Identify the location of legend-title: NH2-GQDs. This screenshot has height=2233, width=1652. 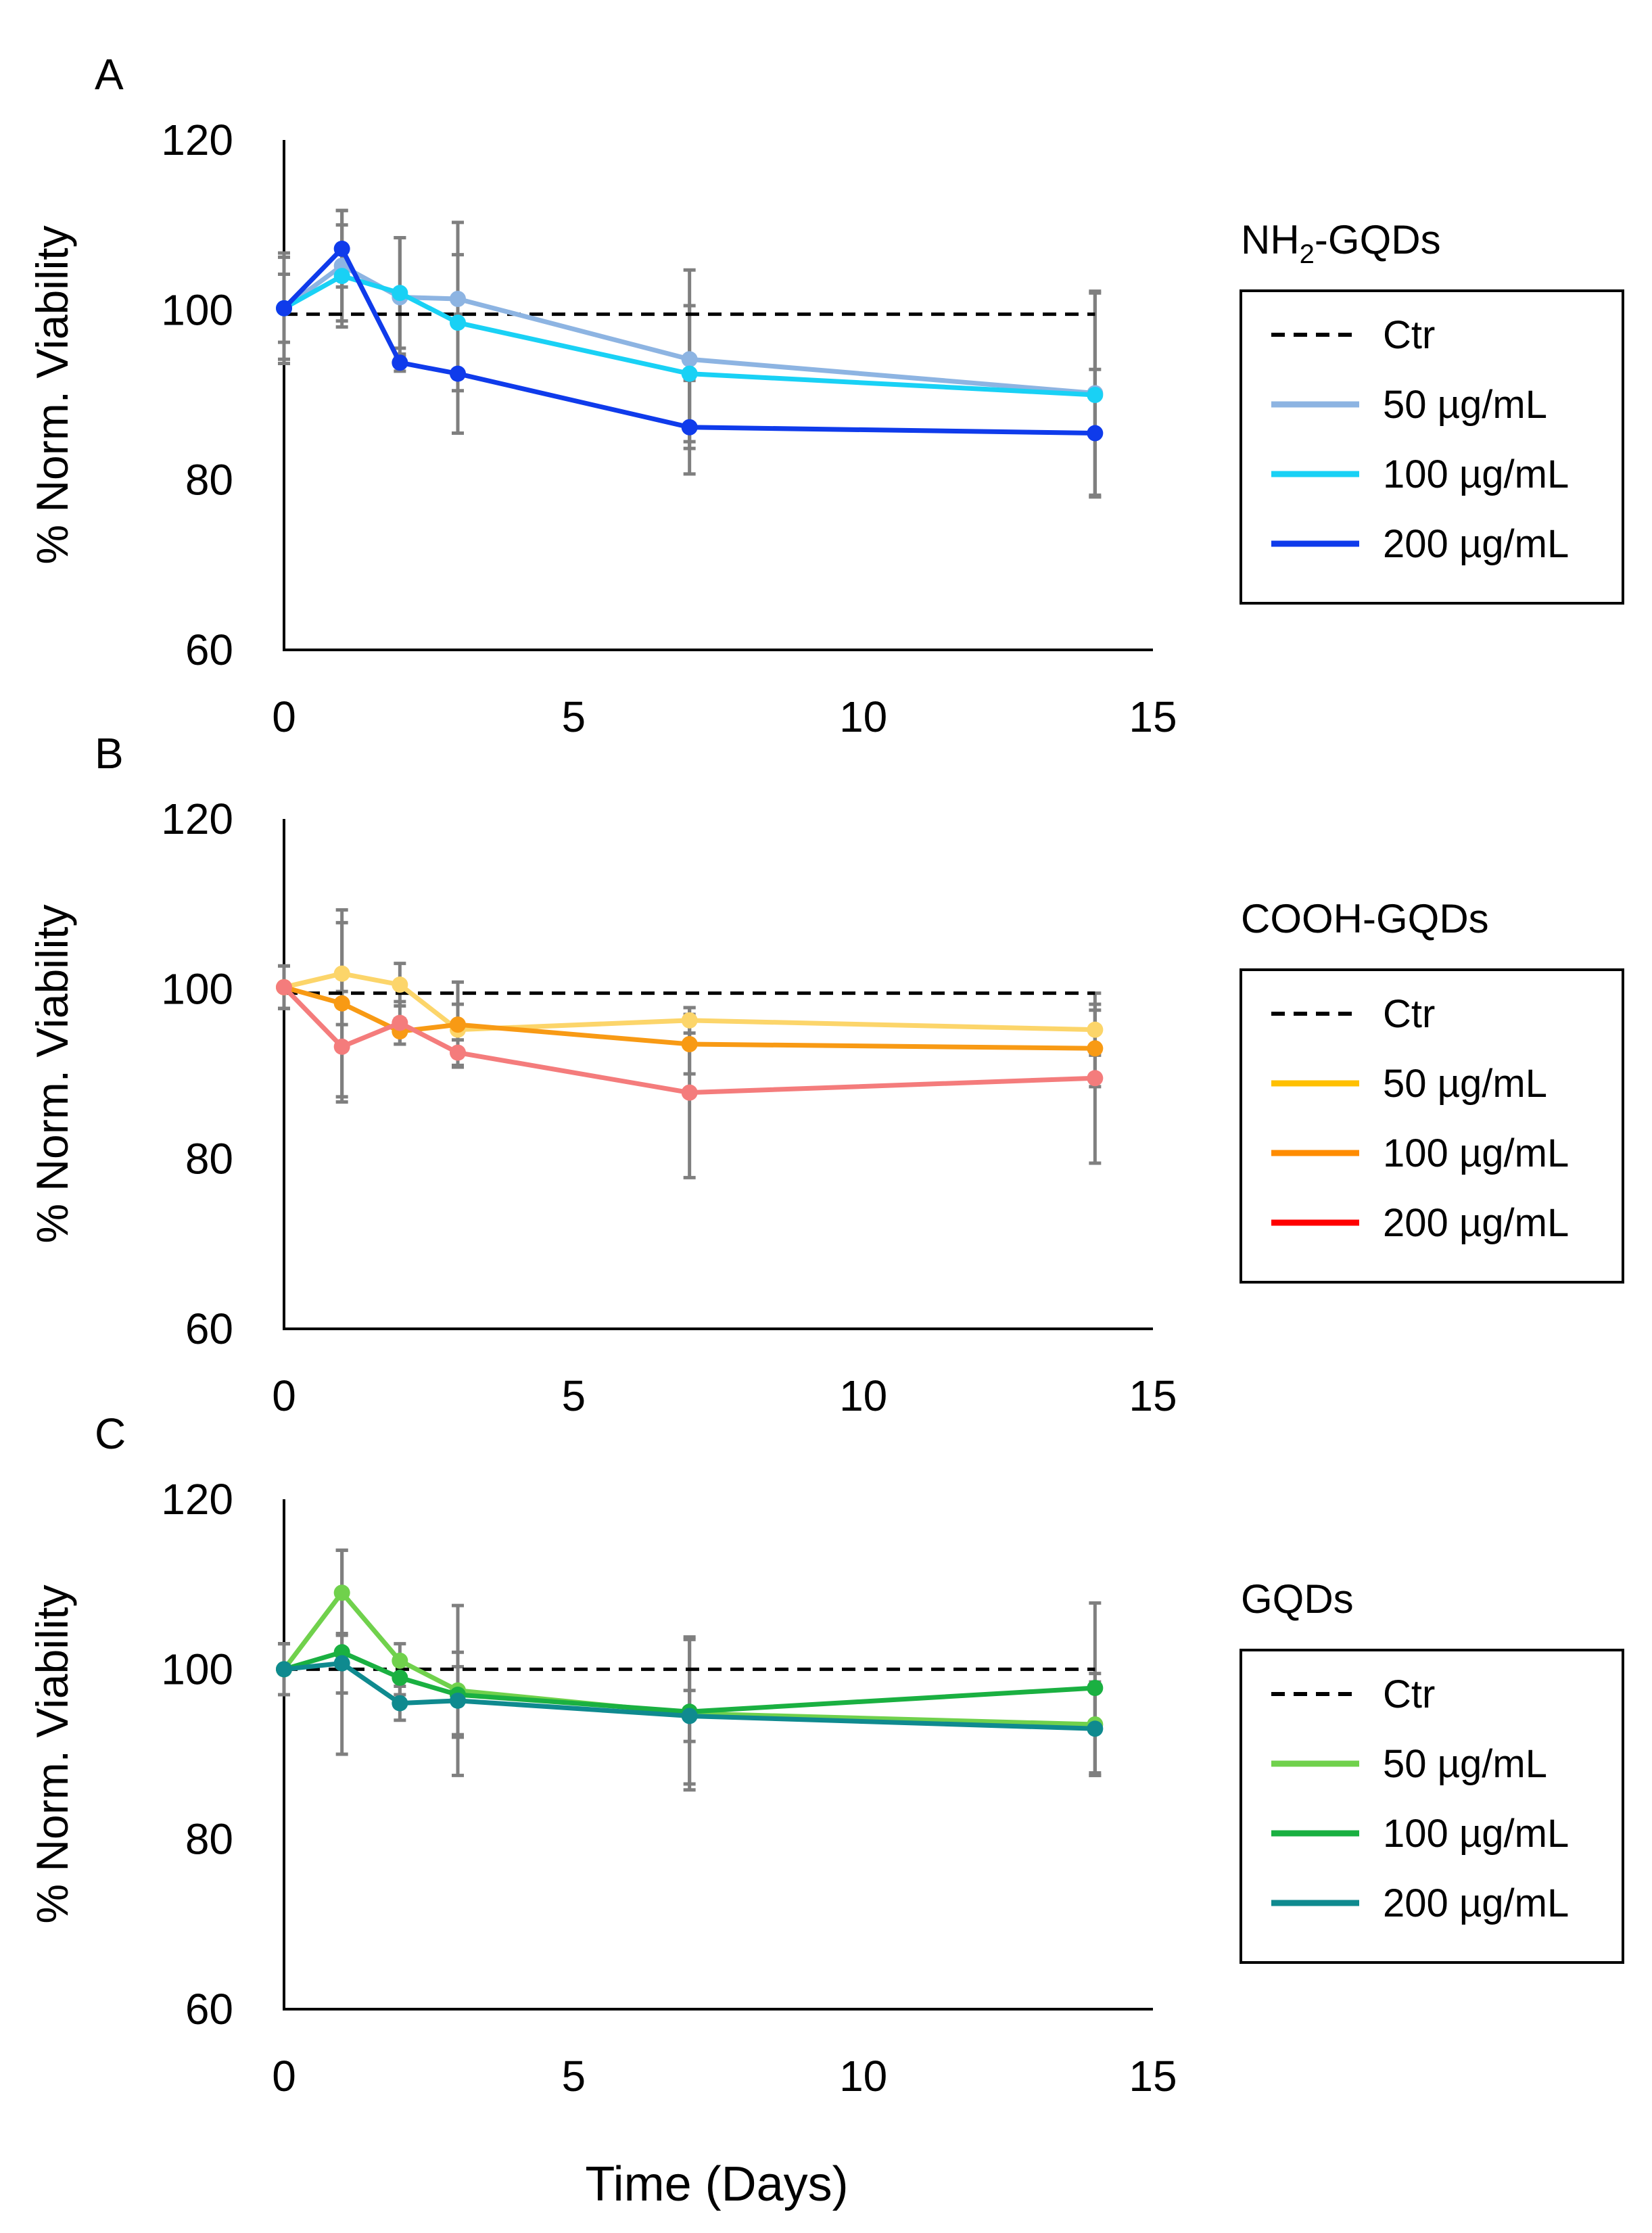
(1341, 243).